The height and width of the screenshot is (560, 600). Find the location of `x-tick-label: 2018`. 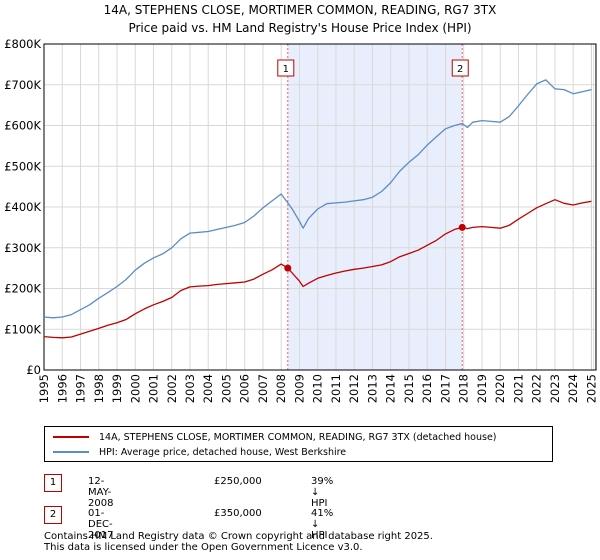

x-tick-label: 2018 is located at coordinates (464, 388).